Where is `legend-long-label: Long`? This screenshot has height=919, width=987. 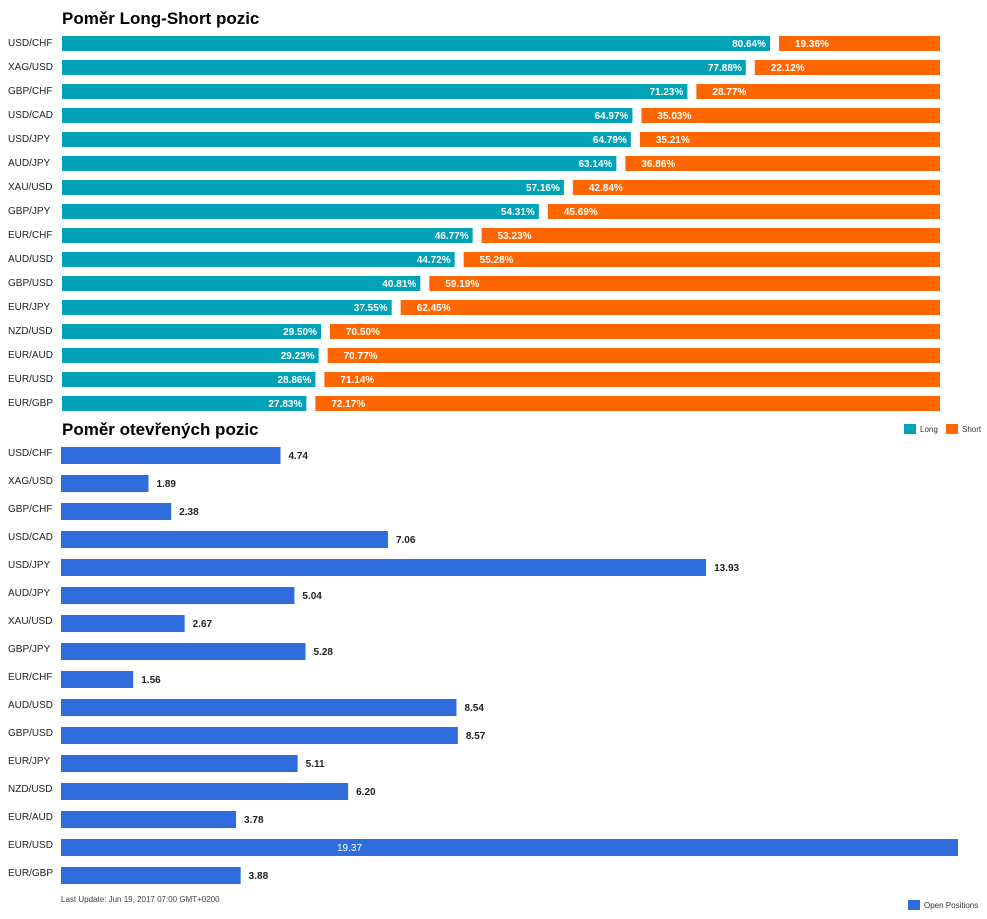 legend-long-label: Long is located at coordinates (929, 429).